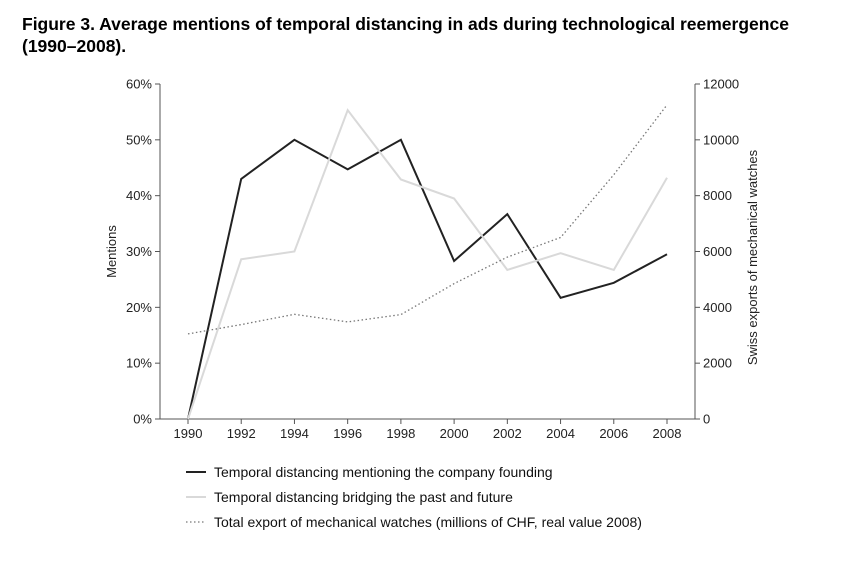 This screenshot has height=567, width=852. What do you see at coordinates (111, 251) in the screenshot?
I see `y-axis-label: Mentions` at bounding box center [111, 251].